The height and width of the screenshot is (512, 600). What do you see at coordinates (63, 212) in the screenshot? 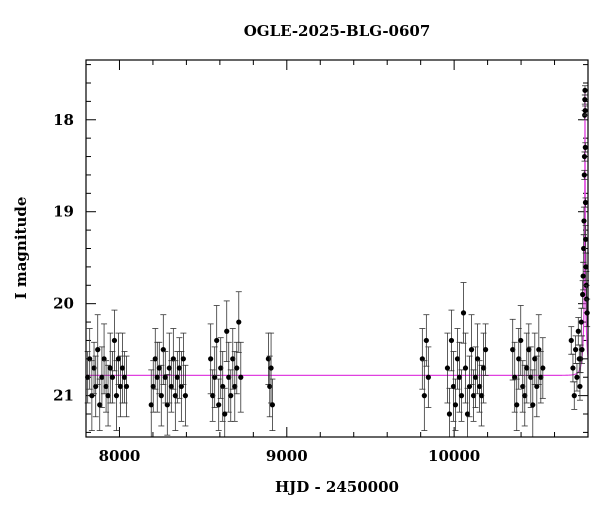
I see `y-tick-label: 19` at bounding box center [63, 212].